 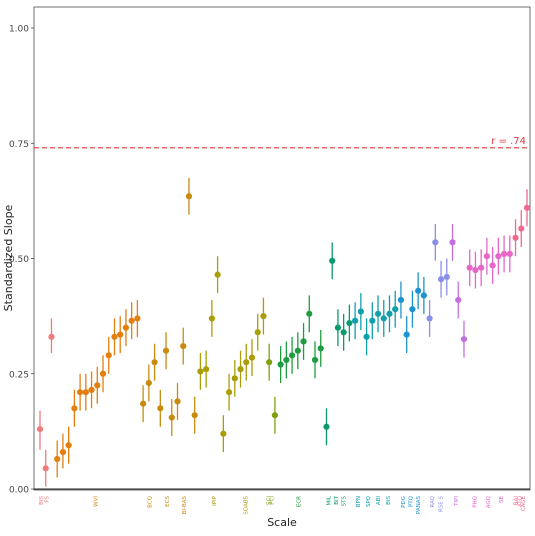 I want to click on x-tick-label: PTQ, so click(x=411, y=501).